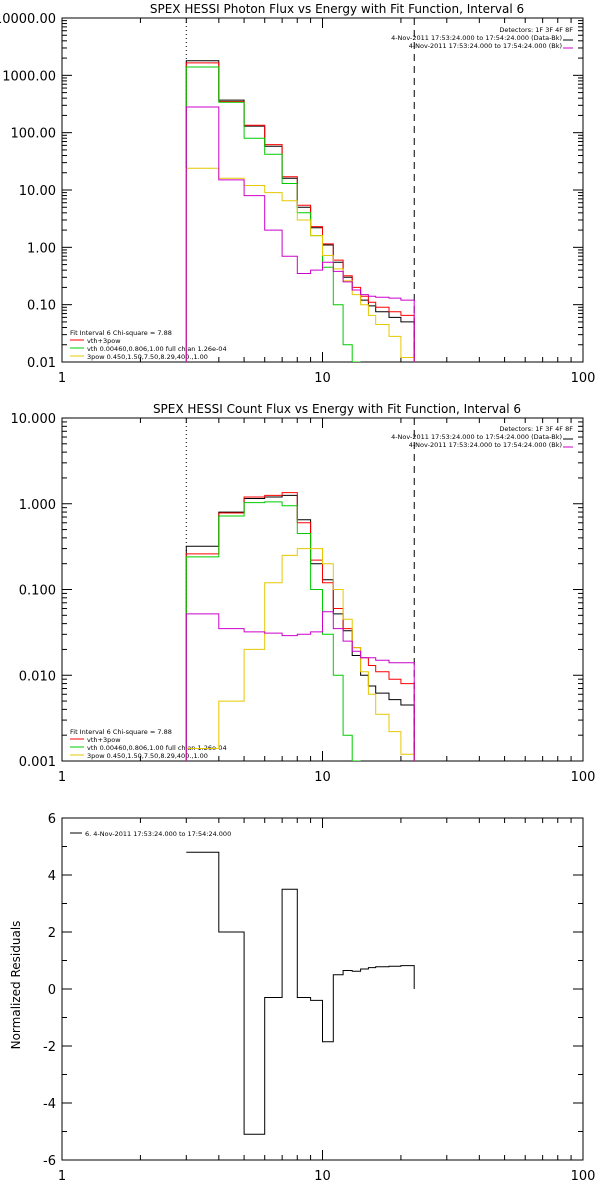 Image resolution: width=600 pixels, height=1200 pixels. Describe the element at coordinates (52, 990) in the screenshot. I see `y-tick-label: 0` at that location.